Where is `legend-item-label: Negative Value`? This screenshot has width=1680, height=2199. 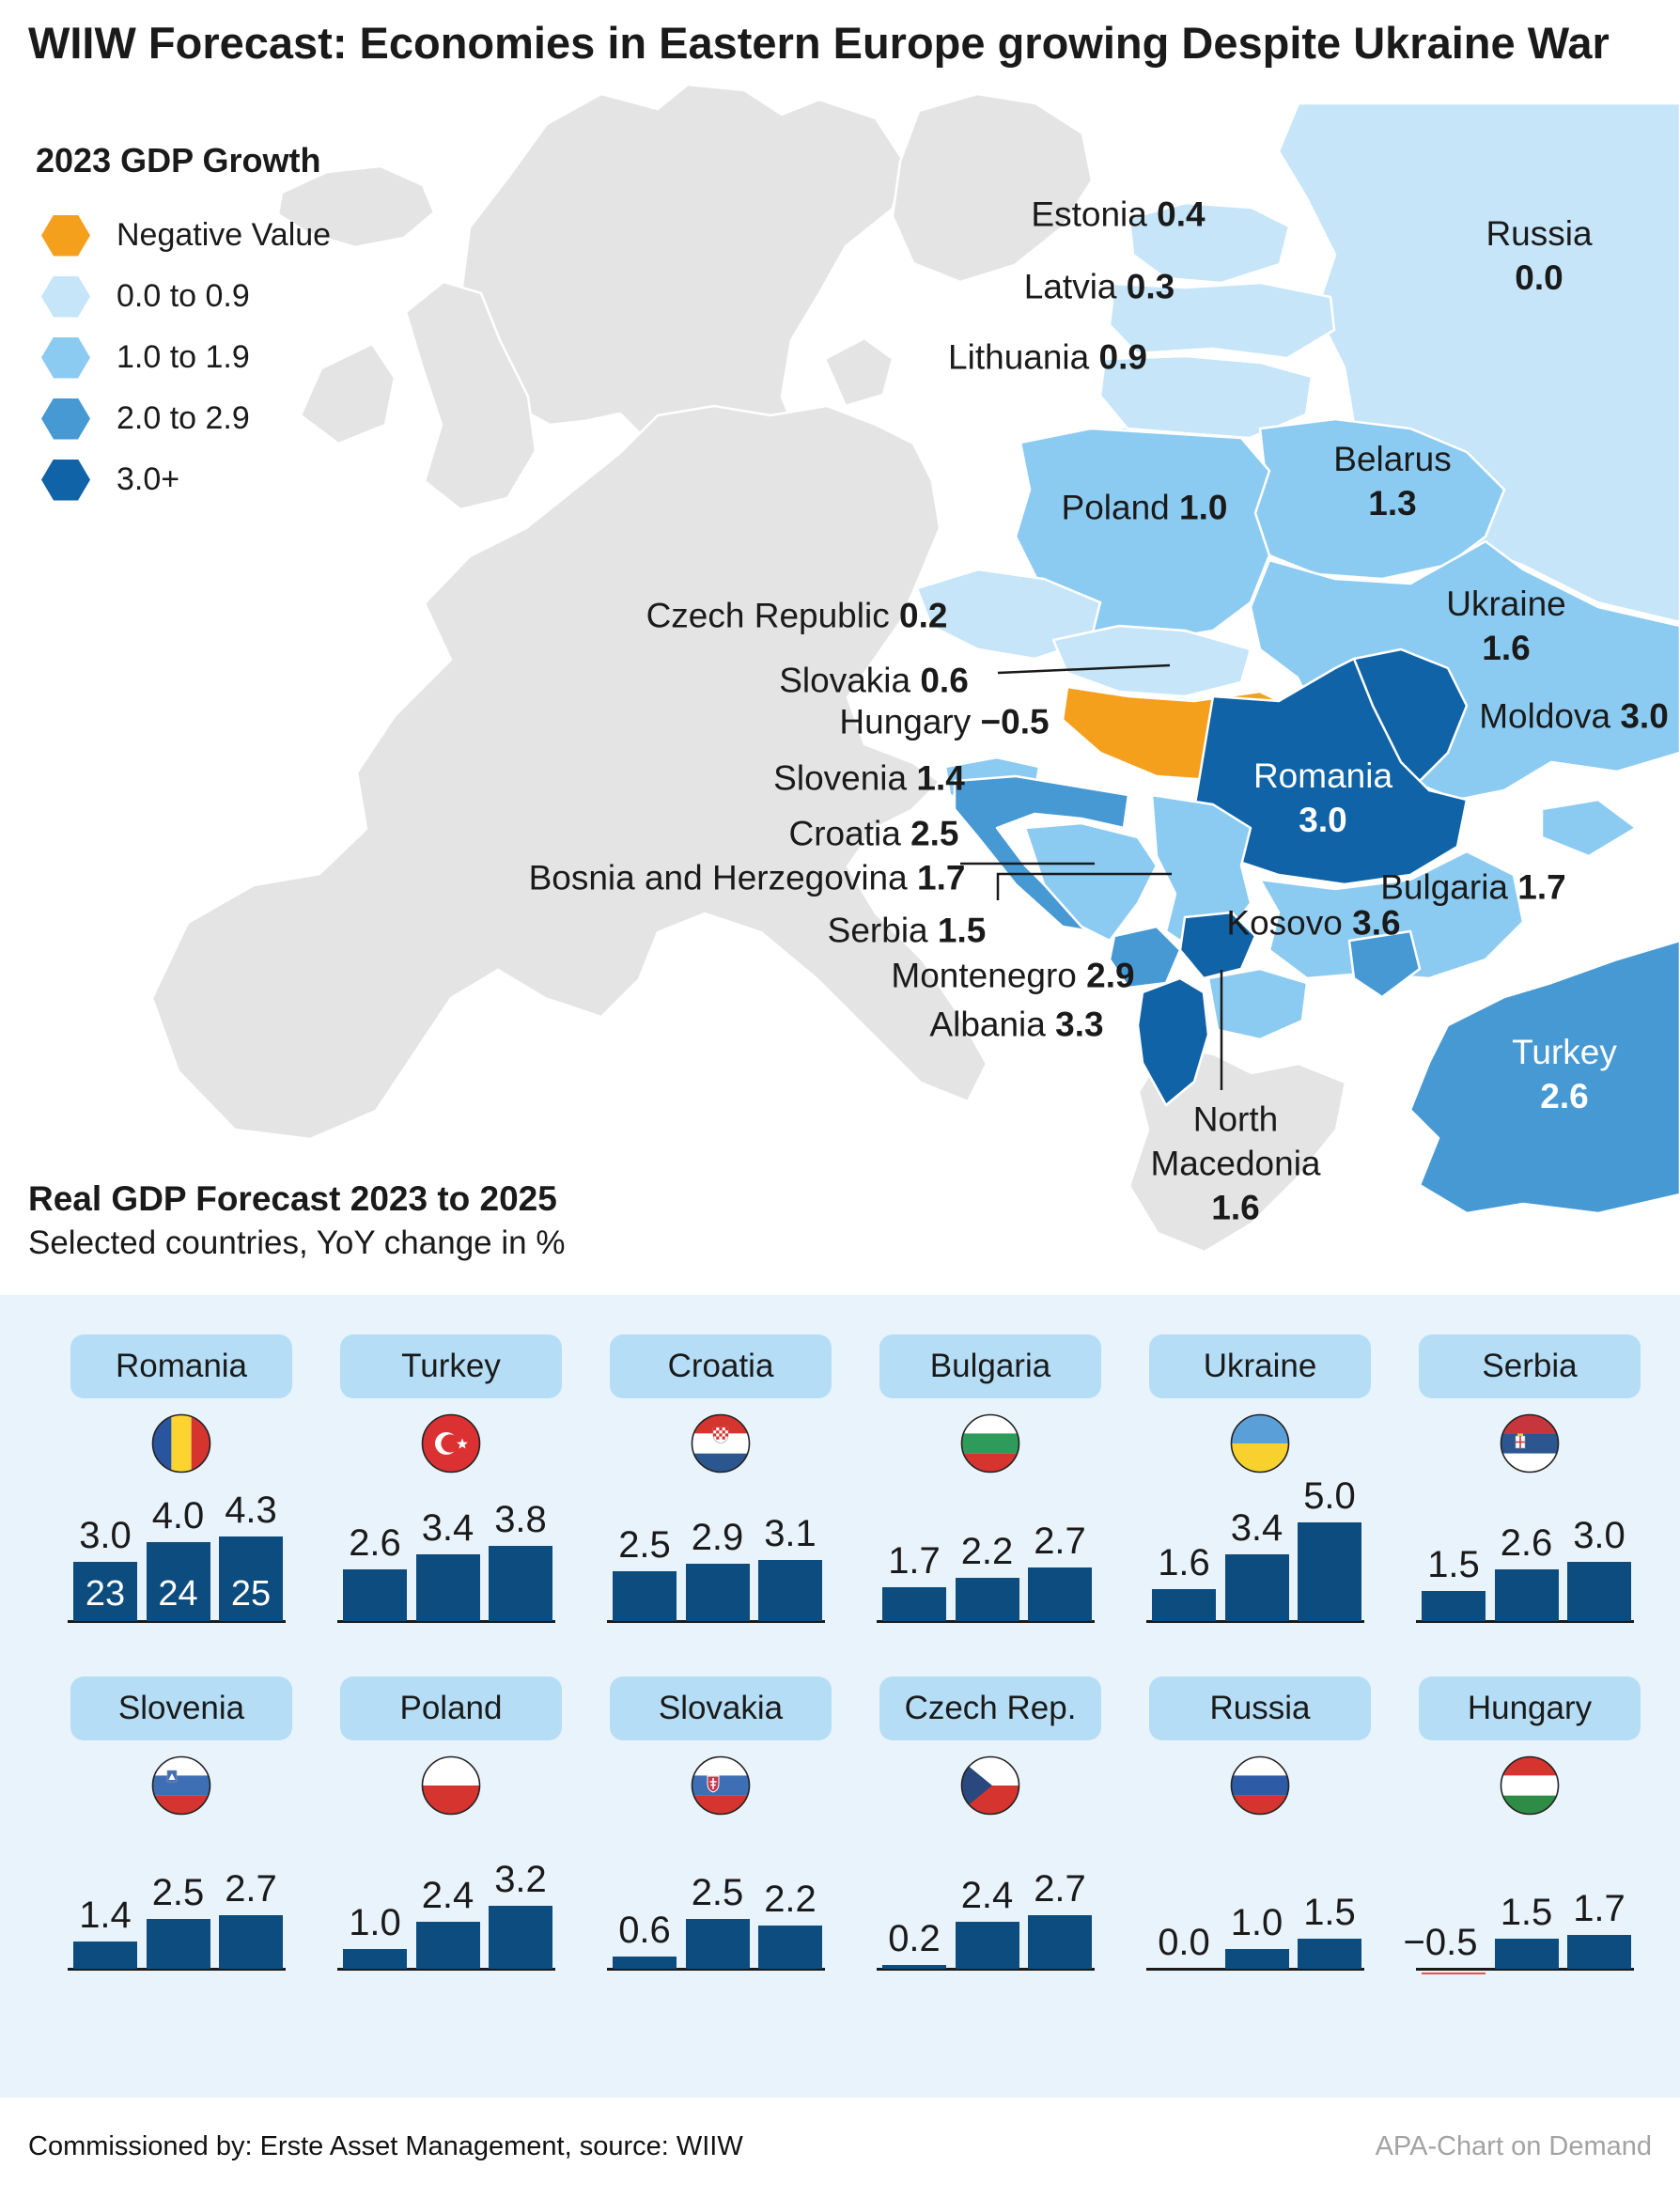 legend-item-label: Negative Value is located at coordinates (224, 235).